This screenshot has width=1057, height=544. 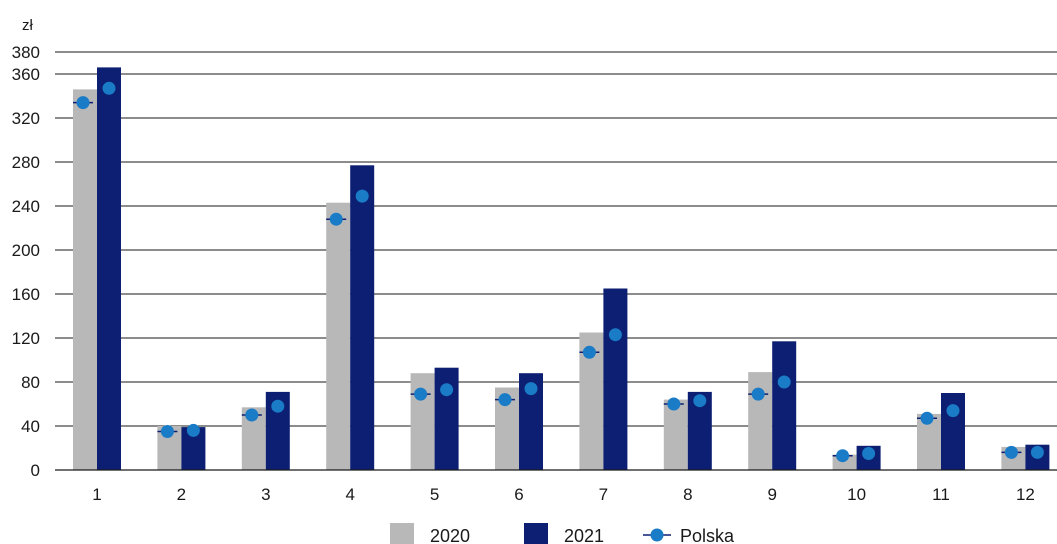 What do you see at coordinates (707, 535) in the screenshot?
I see `legend-label-polska: Polska` at bounding box center [707, 535].